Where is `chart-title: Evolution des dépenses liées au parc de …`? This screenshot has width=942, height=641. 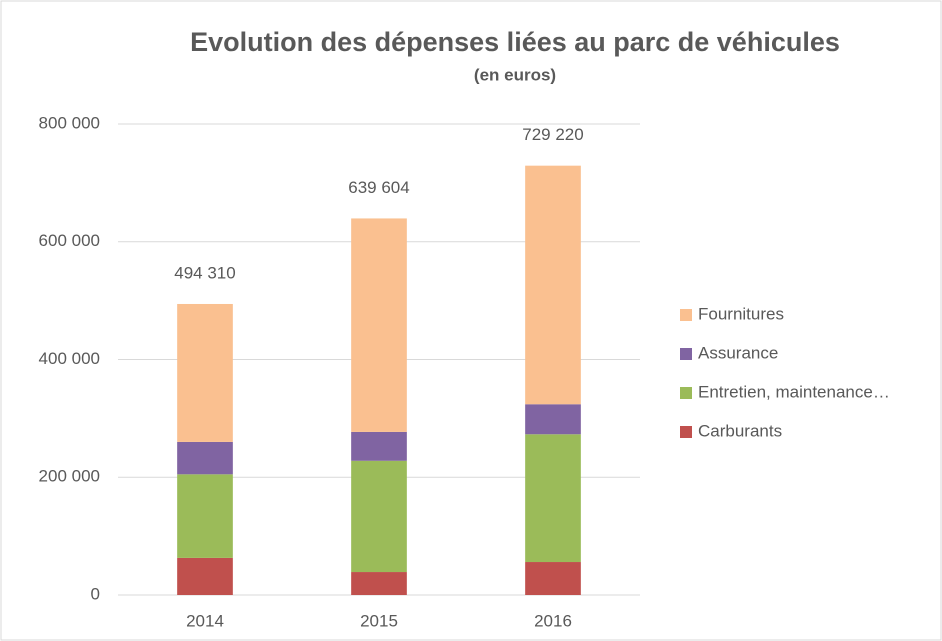
chart-title: Evolution des dépenses liées au parc de … is located at coordinates (515, 42).